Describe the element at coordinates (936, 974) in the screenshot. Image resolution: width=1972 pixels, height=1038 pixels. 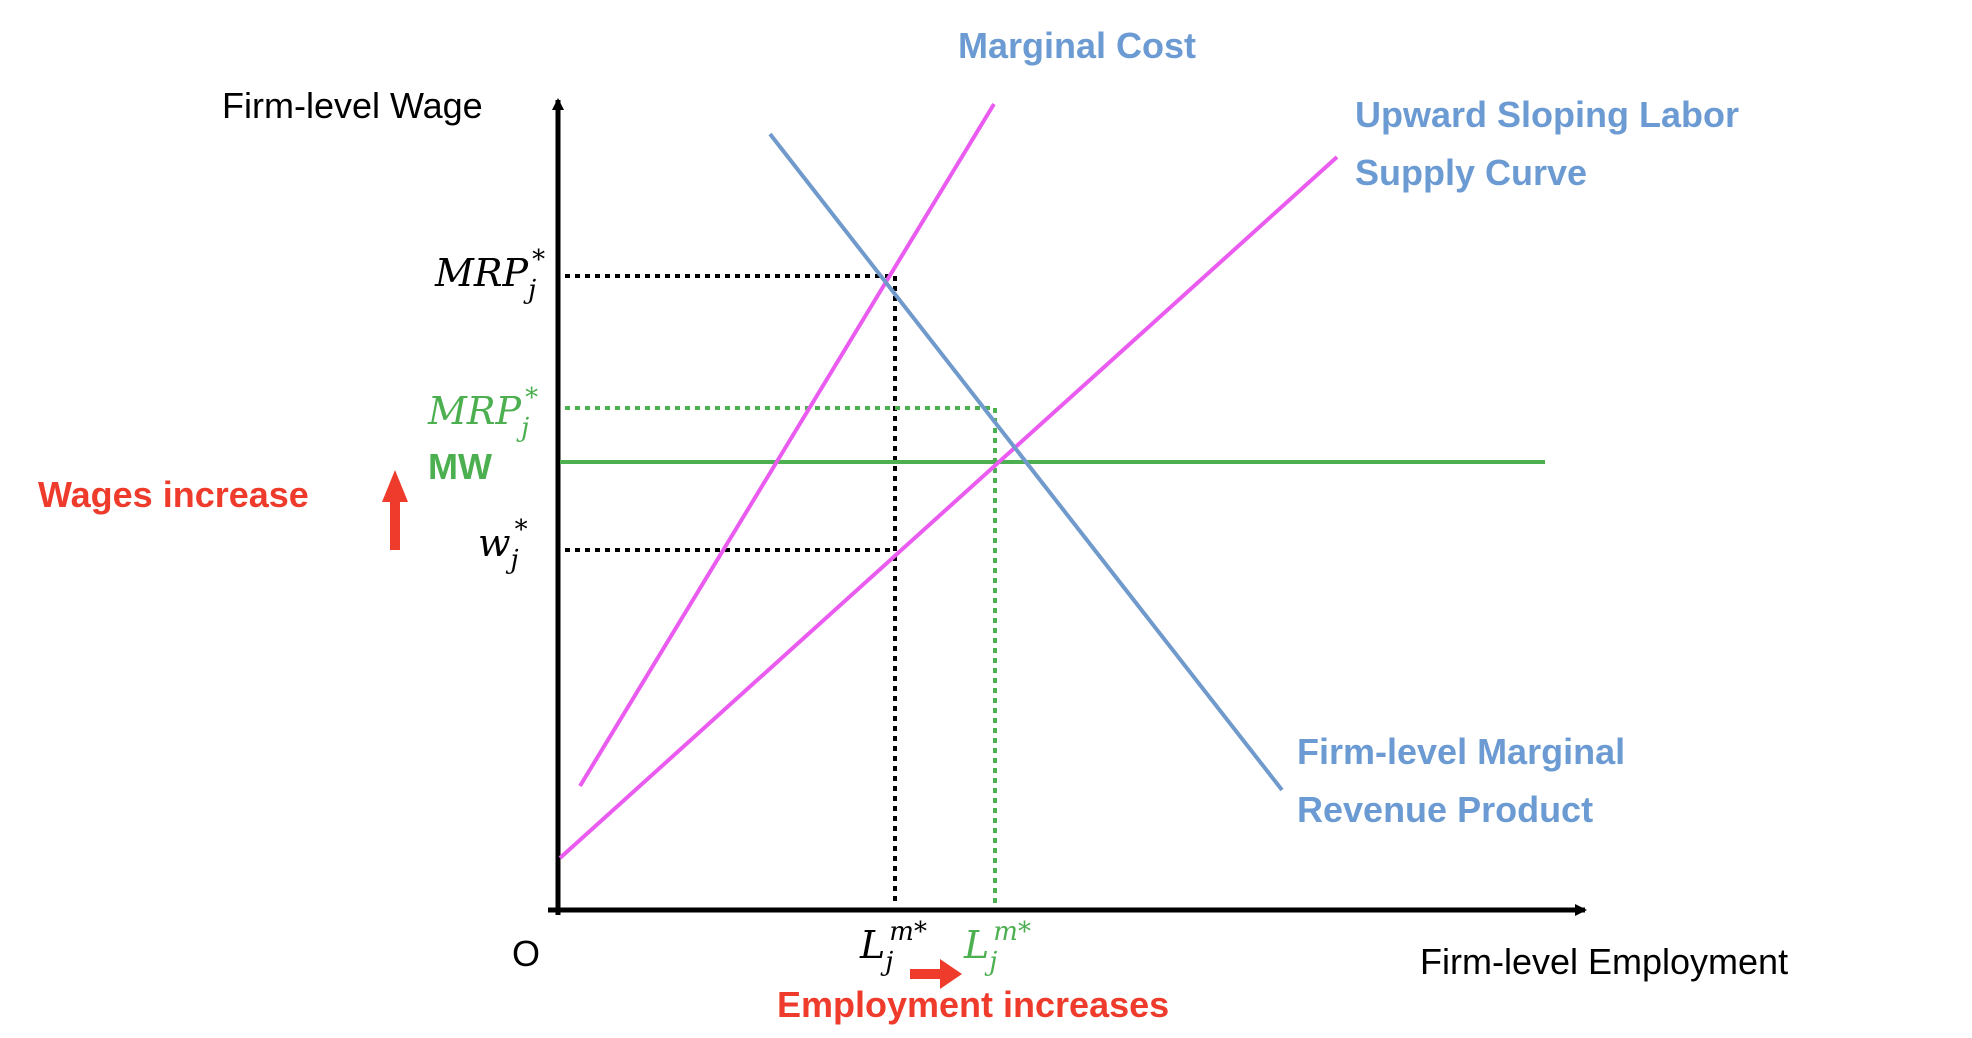
I see `right-arrow-icon` at that location.